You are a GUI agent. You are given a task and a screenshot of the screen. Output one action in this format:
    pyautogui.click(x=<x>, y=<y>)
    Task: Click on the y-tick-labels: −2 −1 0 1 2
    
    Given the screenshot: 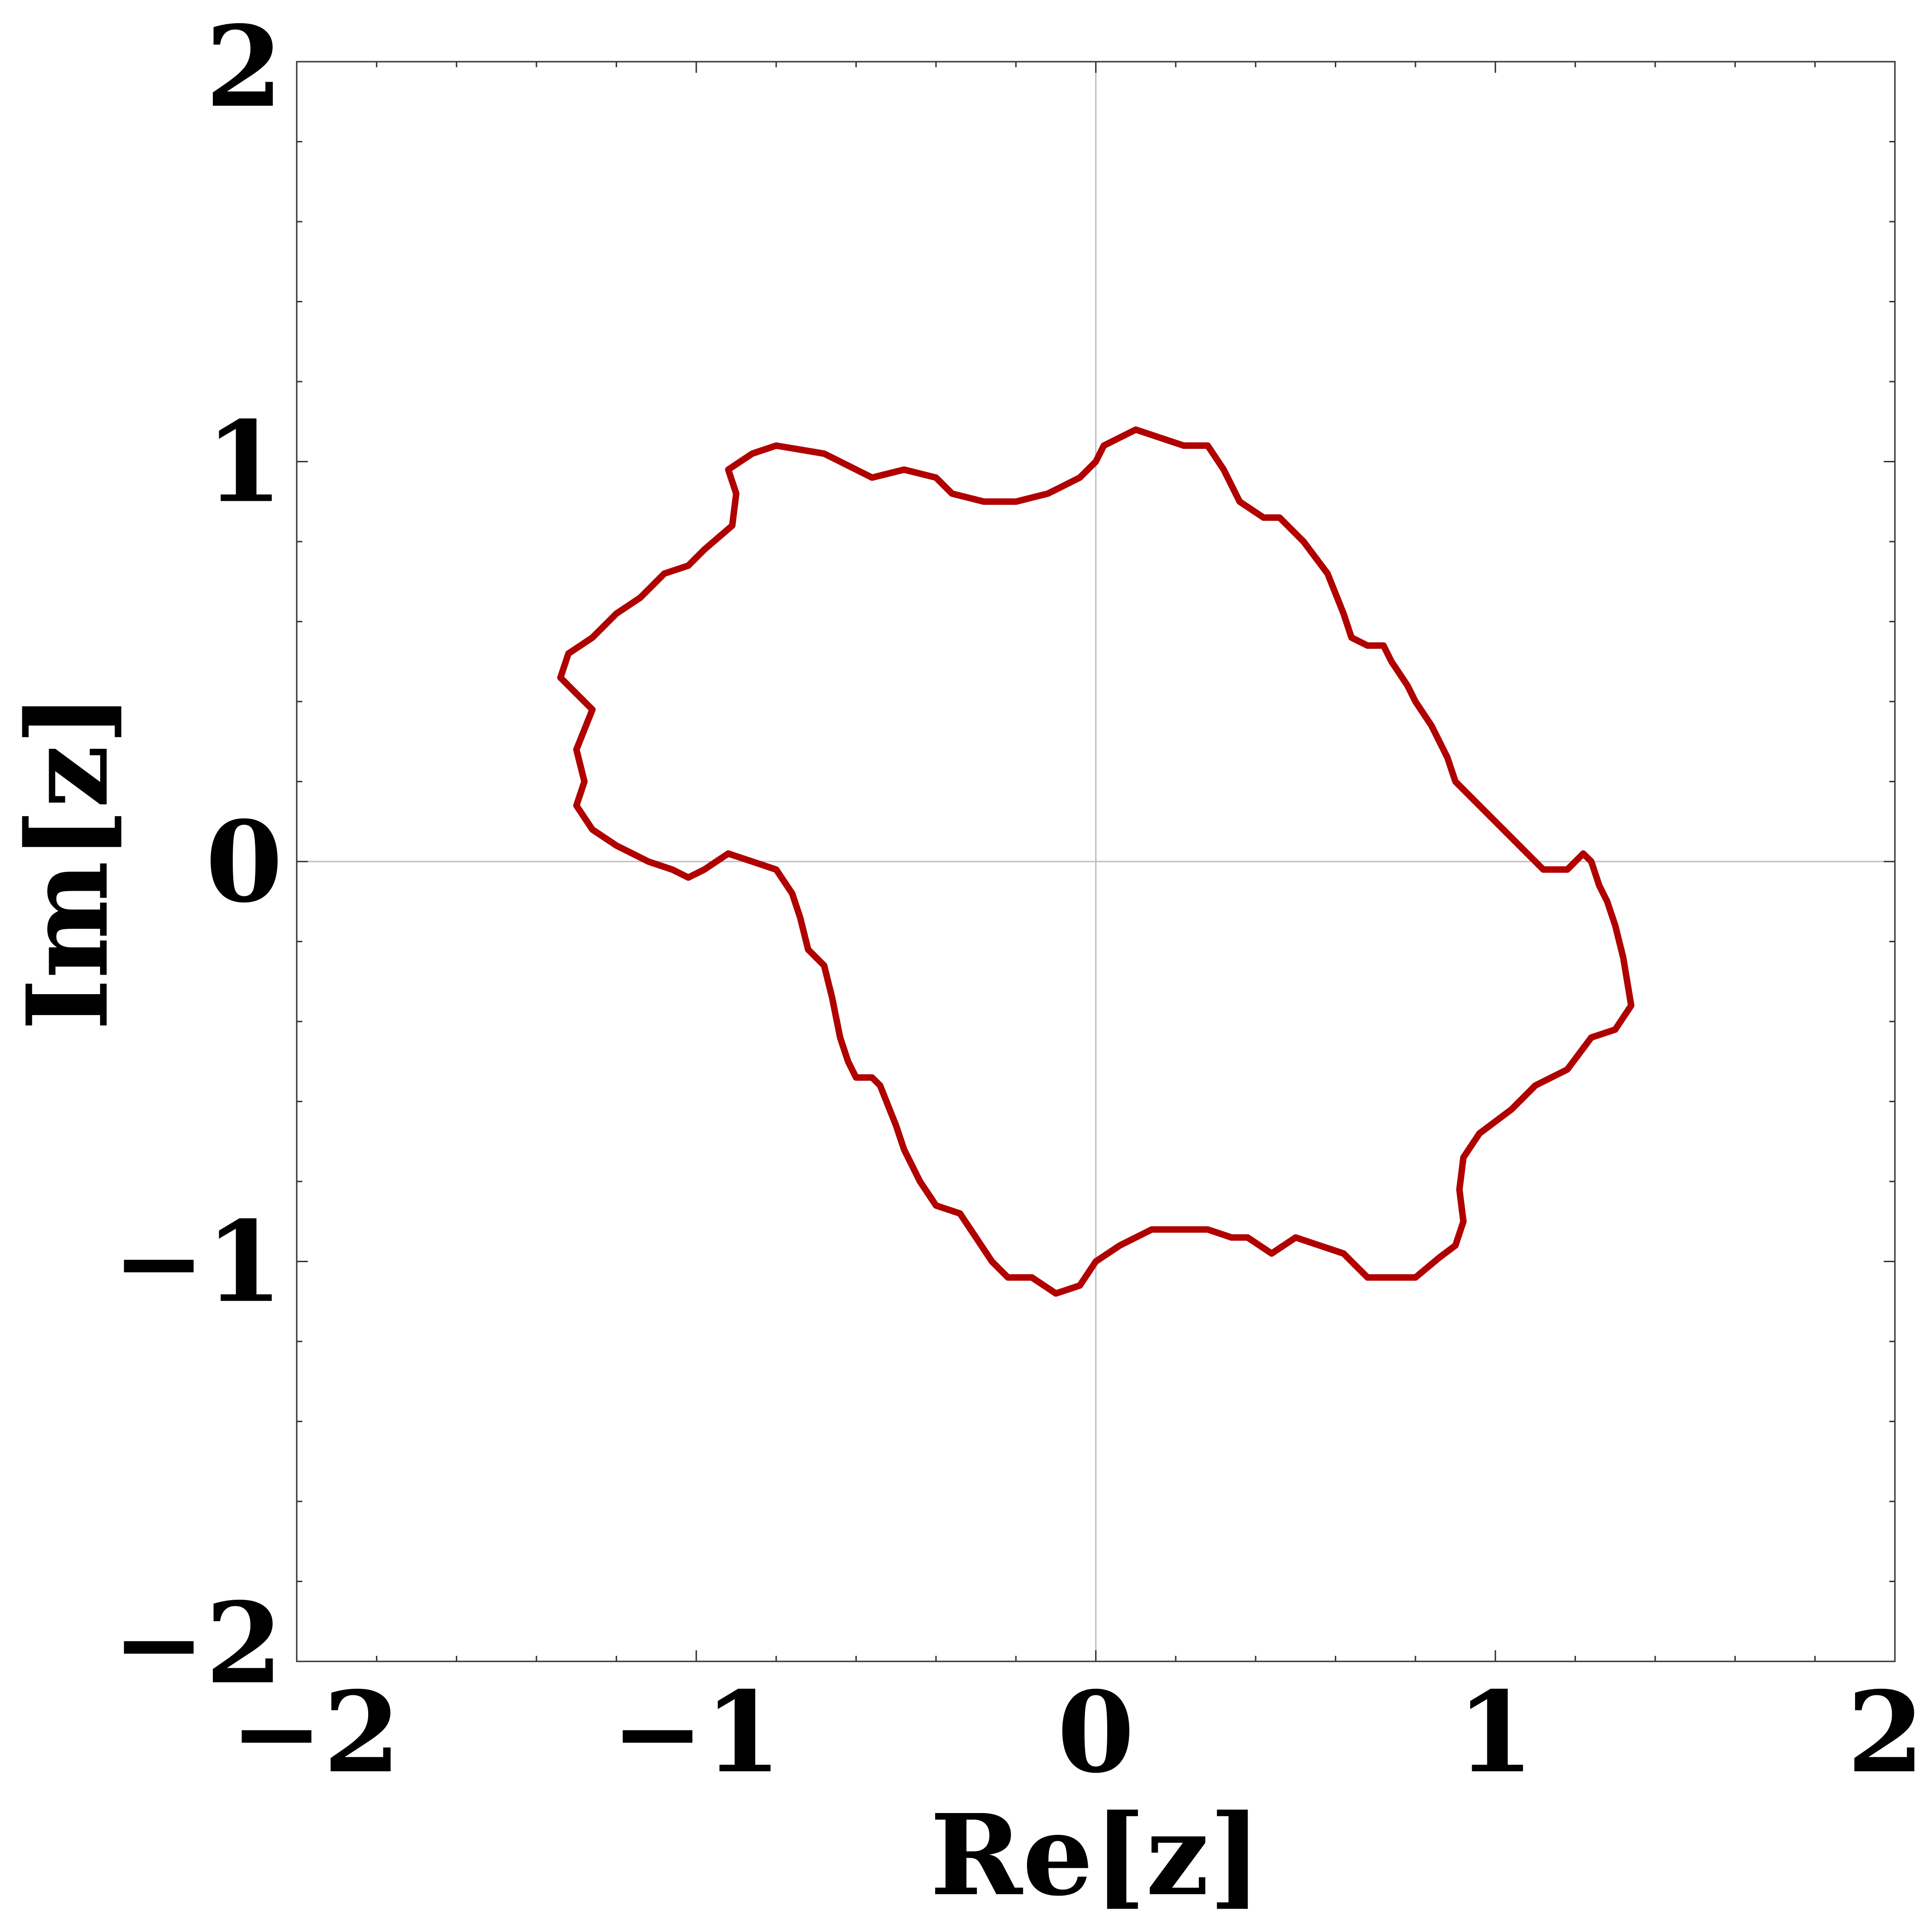 What is the action you would take?
    pyautogui.click(x=197, y=855)
    